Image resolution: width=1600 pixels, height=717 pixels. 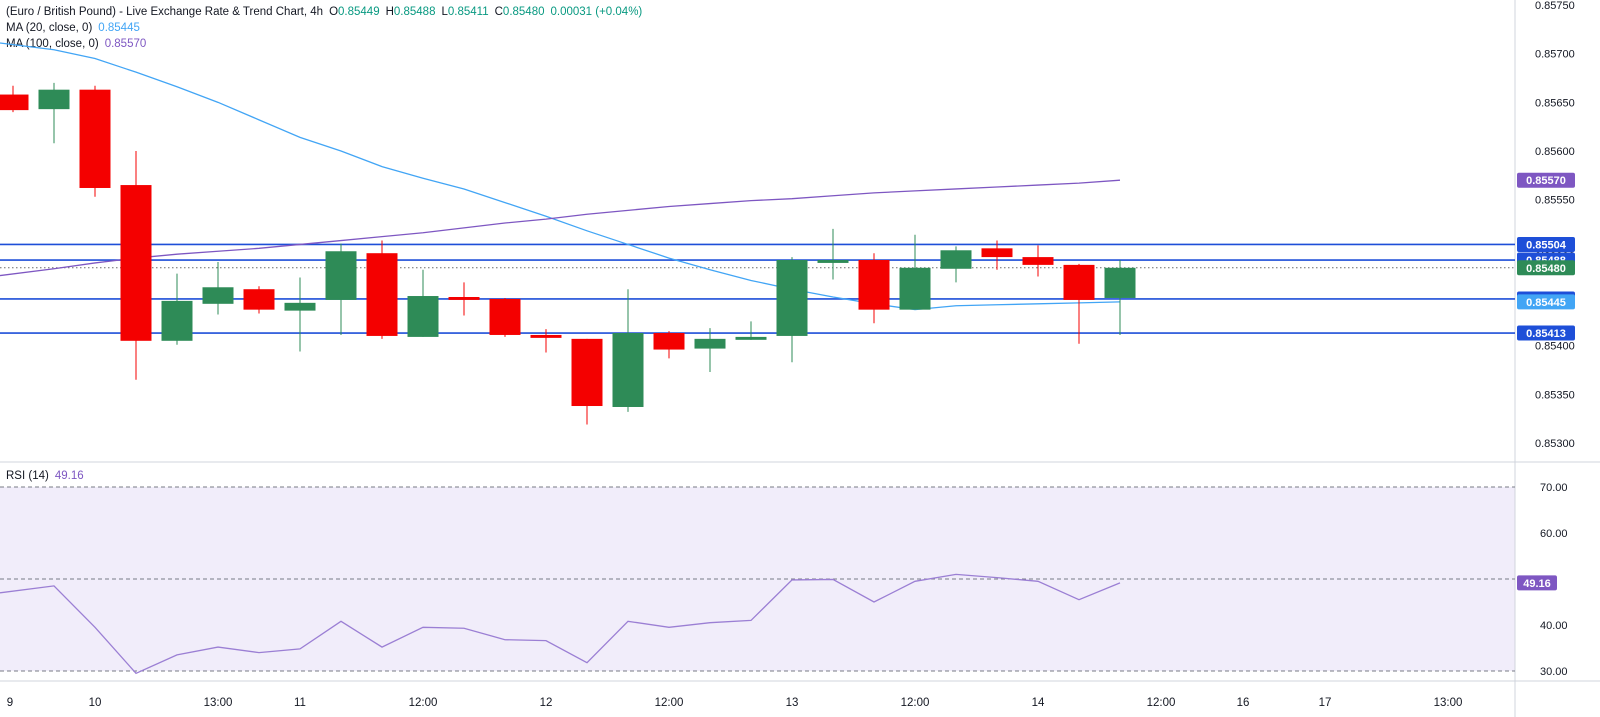 I want to click on price-label: 0.85480, so click(x=1546, y=269).